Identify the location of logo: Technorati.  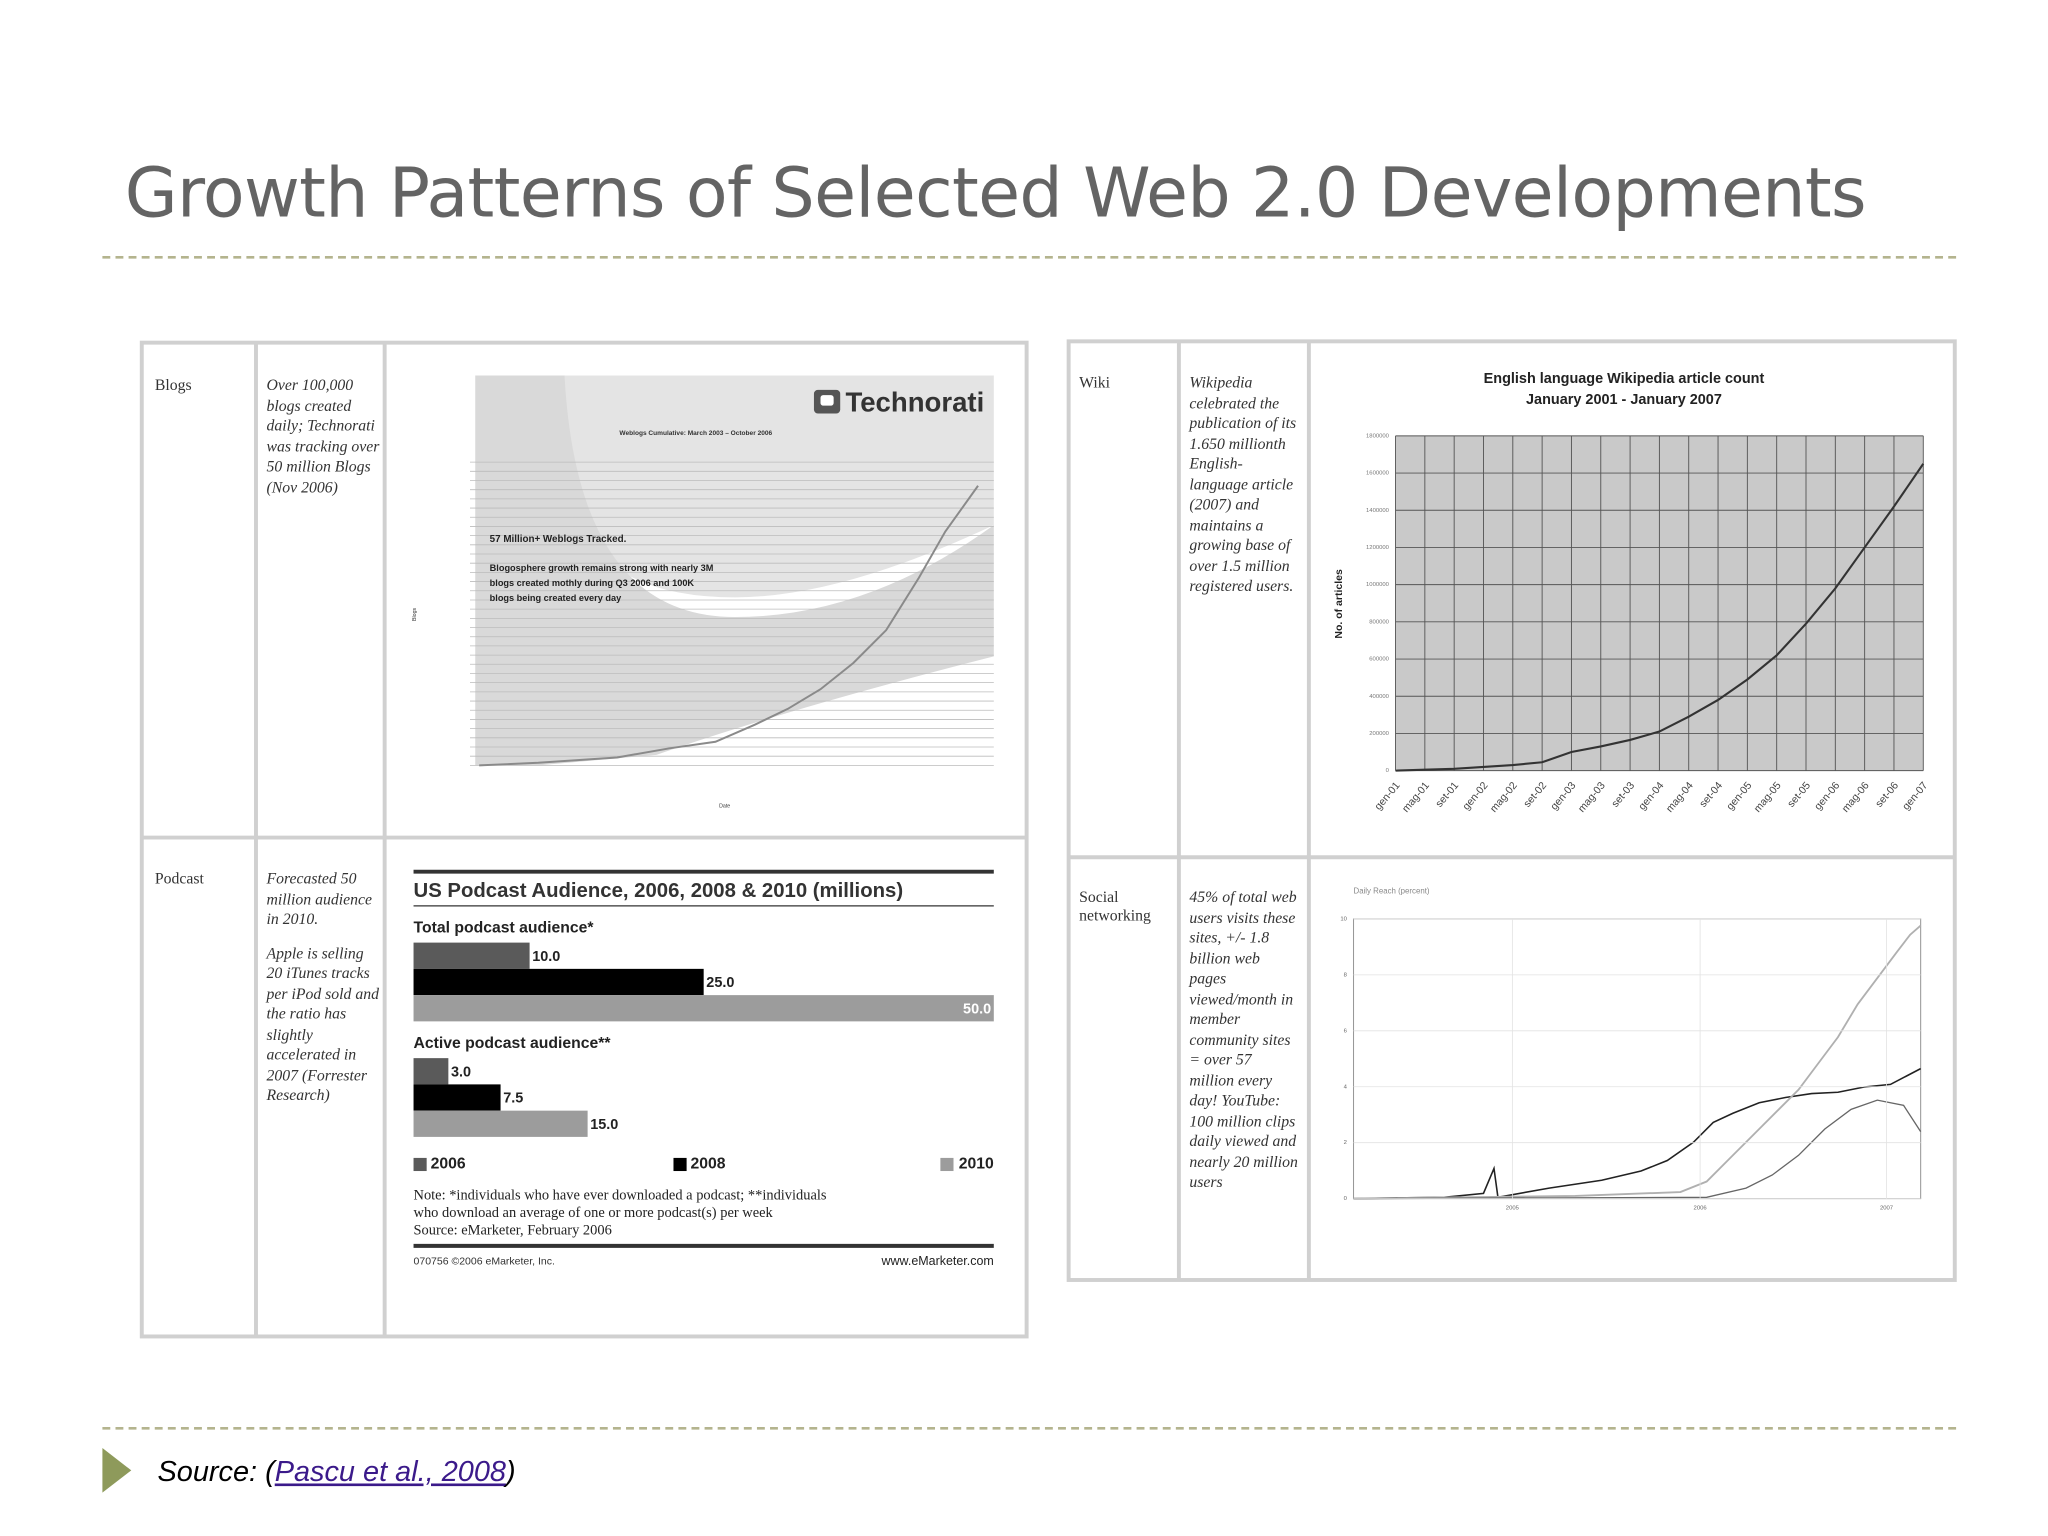
(914, 402).